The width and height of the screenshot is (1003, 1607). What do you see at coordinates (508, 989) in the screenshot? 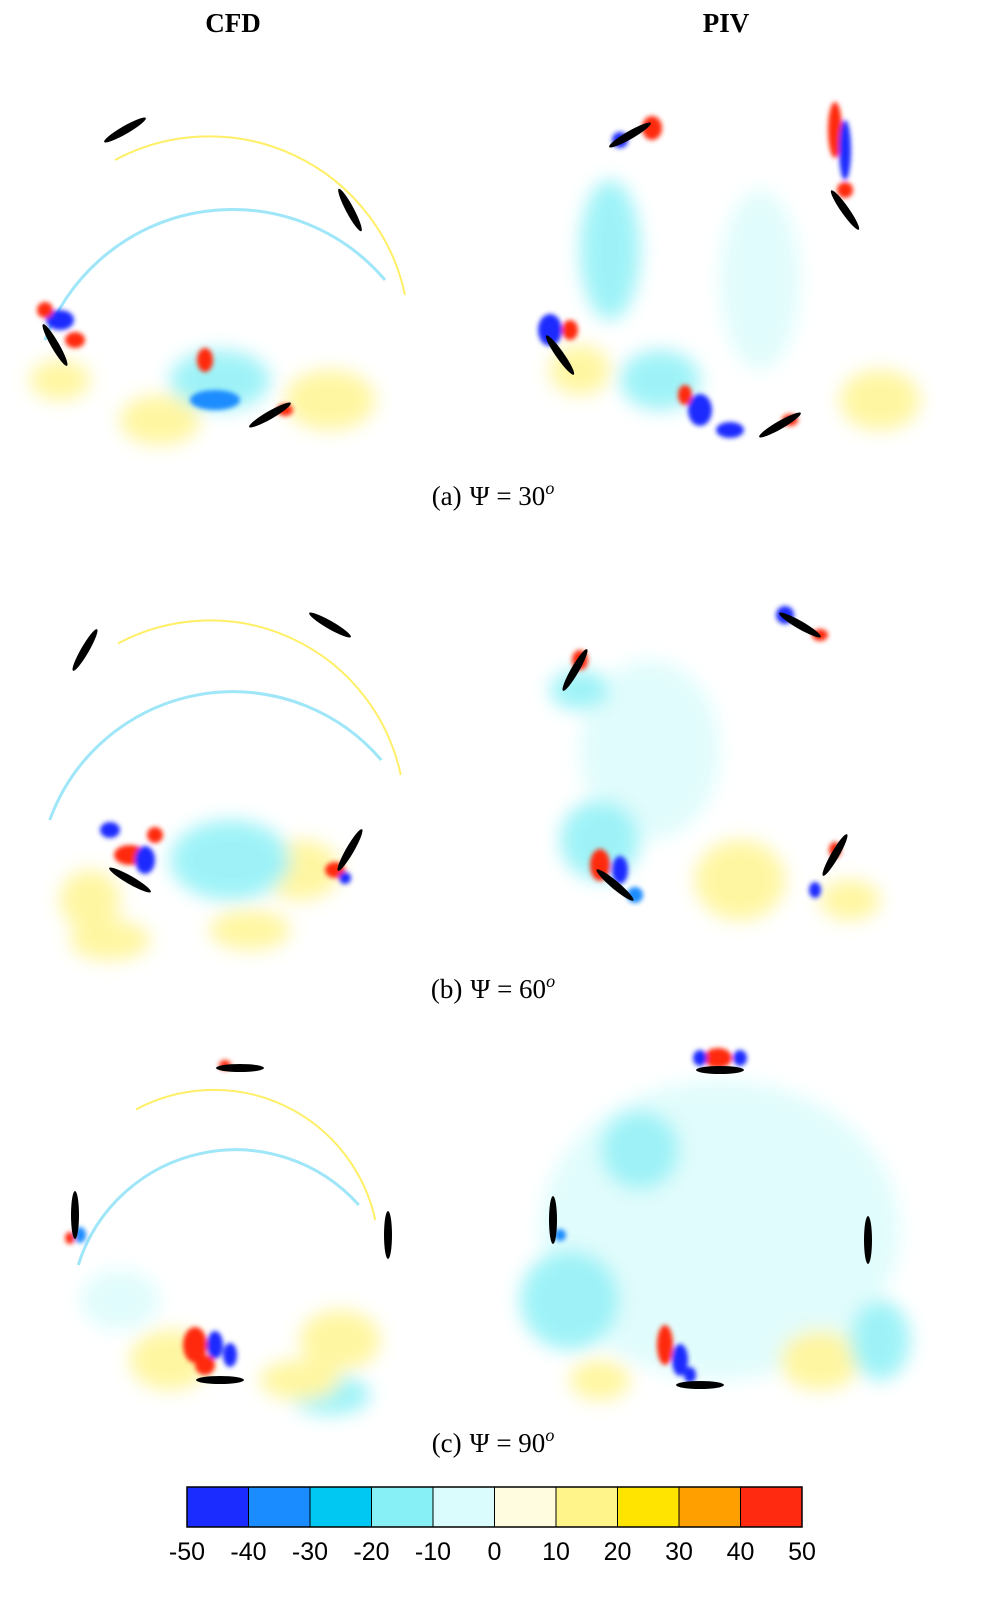
I see `caption-expr: Ψ = 60` at bounding box center [508, 989].